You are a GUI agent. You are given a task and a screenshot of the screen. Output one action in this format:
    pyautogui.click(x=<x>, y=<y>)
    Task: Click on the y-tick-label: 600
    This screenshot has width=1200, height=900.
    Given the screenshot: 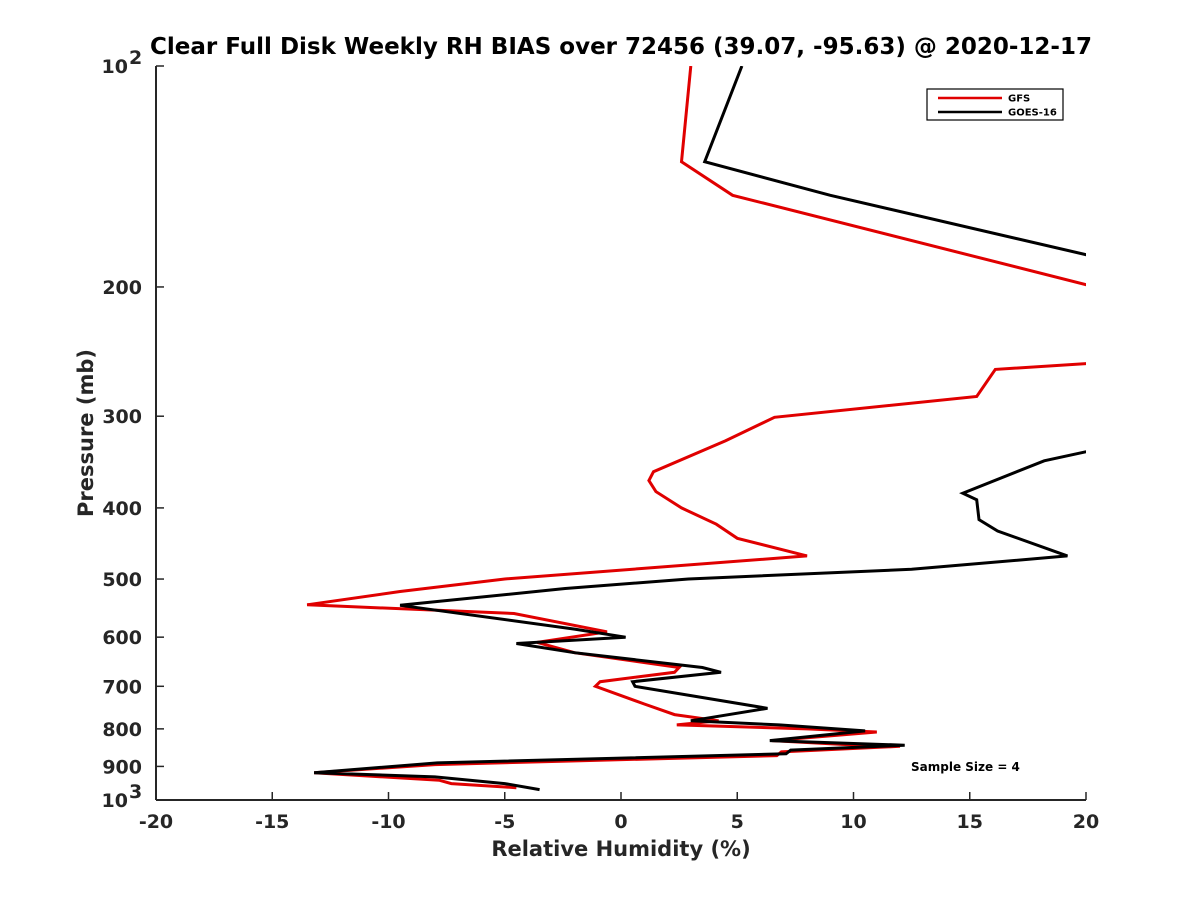 What is the action you would take?
    pyautogui.click(x=122, y=638)
    